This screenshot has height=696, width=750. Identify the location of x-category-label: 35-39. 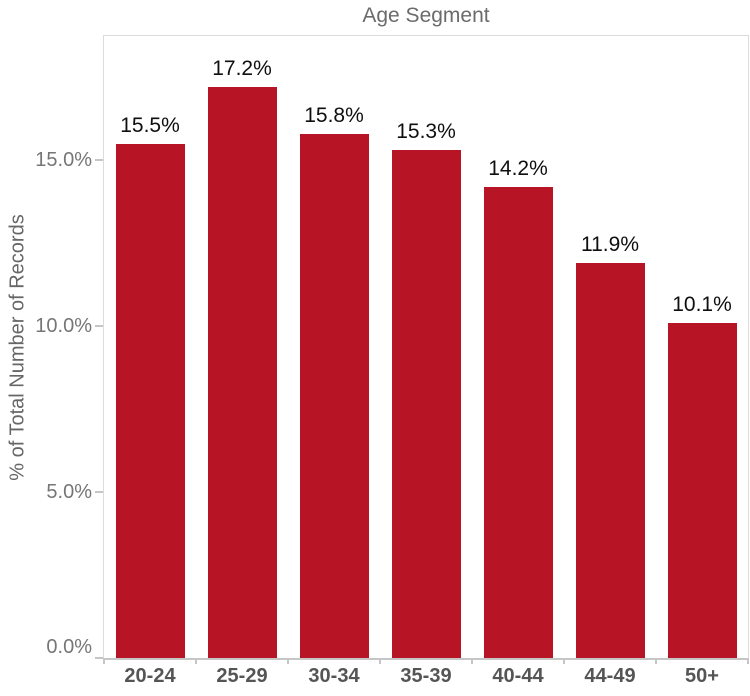
(426, 676).